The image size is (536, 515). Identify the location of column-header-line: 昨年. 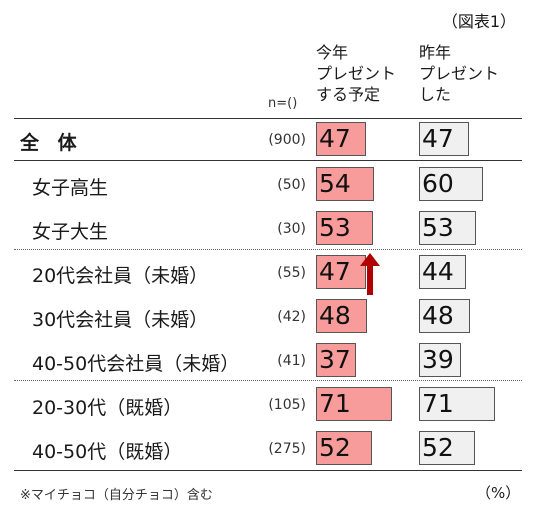
(435, 52).